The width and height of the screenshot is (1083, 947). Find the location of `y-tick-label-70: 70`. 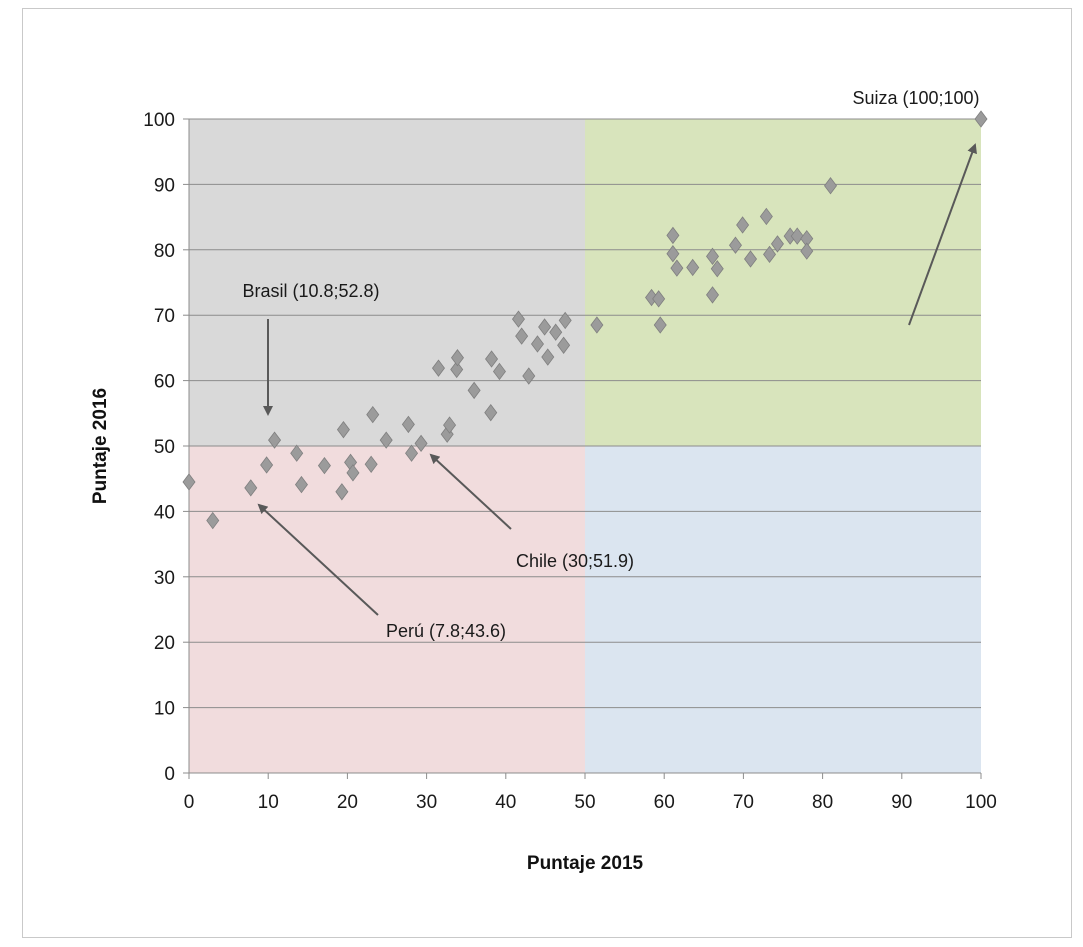

y-tick-label-70: 70 is located at coordinates (164, 316).